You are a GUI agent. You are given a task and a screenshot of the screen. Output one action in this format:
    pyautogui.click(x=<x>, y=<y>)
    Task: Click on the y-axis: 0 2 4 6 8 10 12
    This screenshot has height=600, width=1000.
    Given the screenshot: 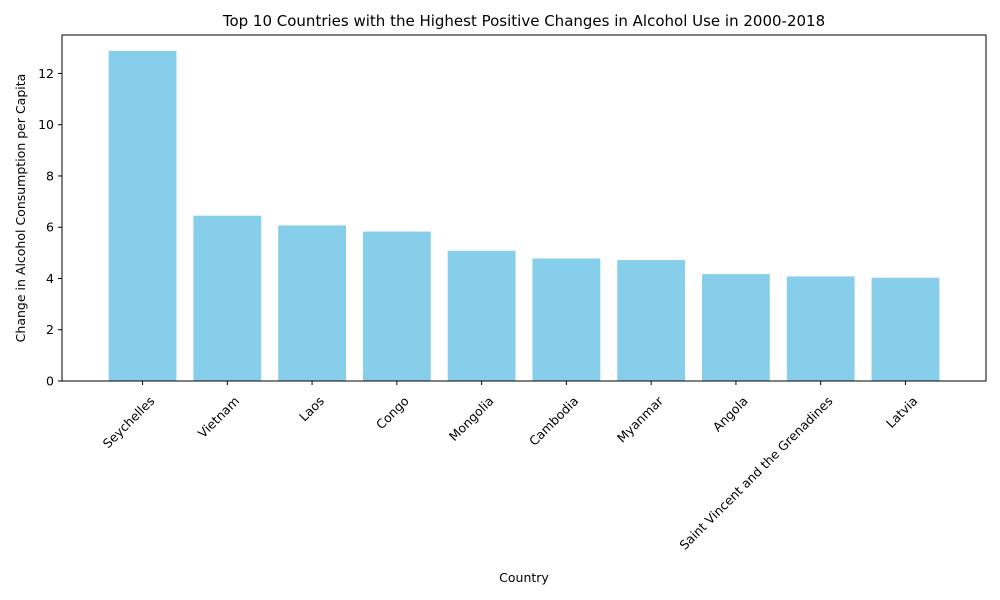 What is the action you would take?
    pyautogui.click(x=50, y=227)
    